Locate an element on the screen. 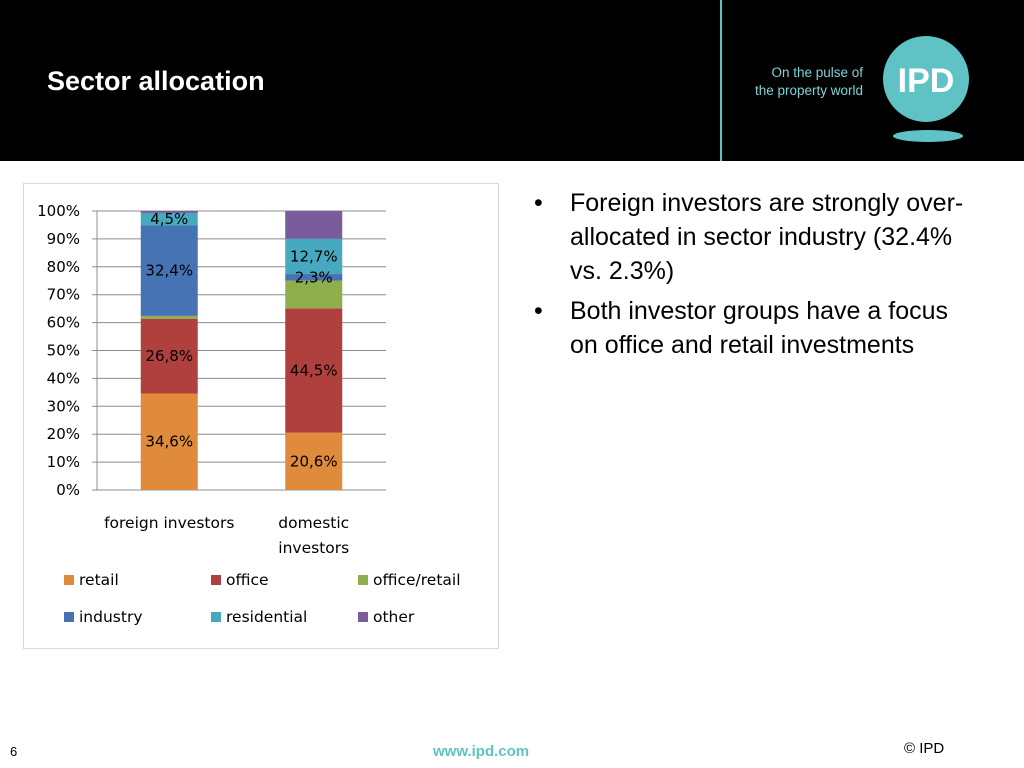 The width and height of the screenshot is (1024, 768). y-tick-label: 70% is located at coordinates (63, 295).